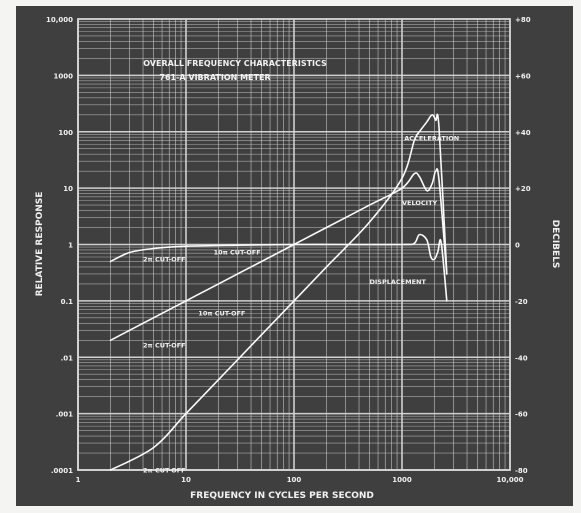  Describe the element at coordinates (402, 480) in the screenshot. I see `x-tick-label: 1000` at that location.